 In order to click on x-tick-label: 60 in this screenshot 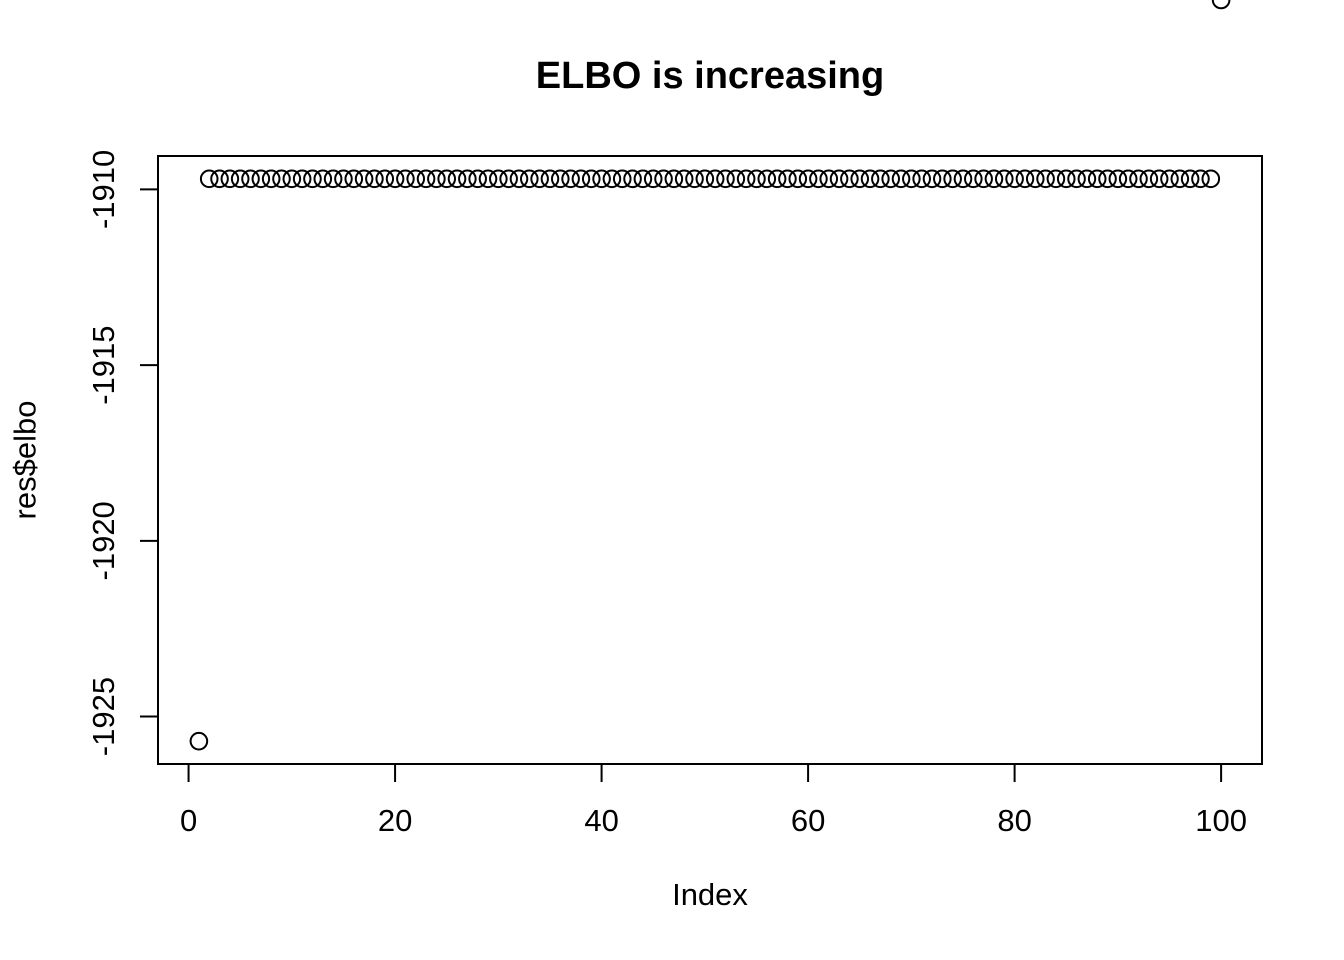, I will do `click(808, 820)`.